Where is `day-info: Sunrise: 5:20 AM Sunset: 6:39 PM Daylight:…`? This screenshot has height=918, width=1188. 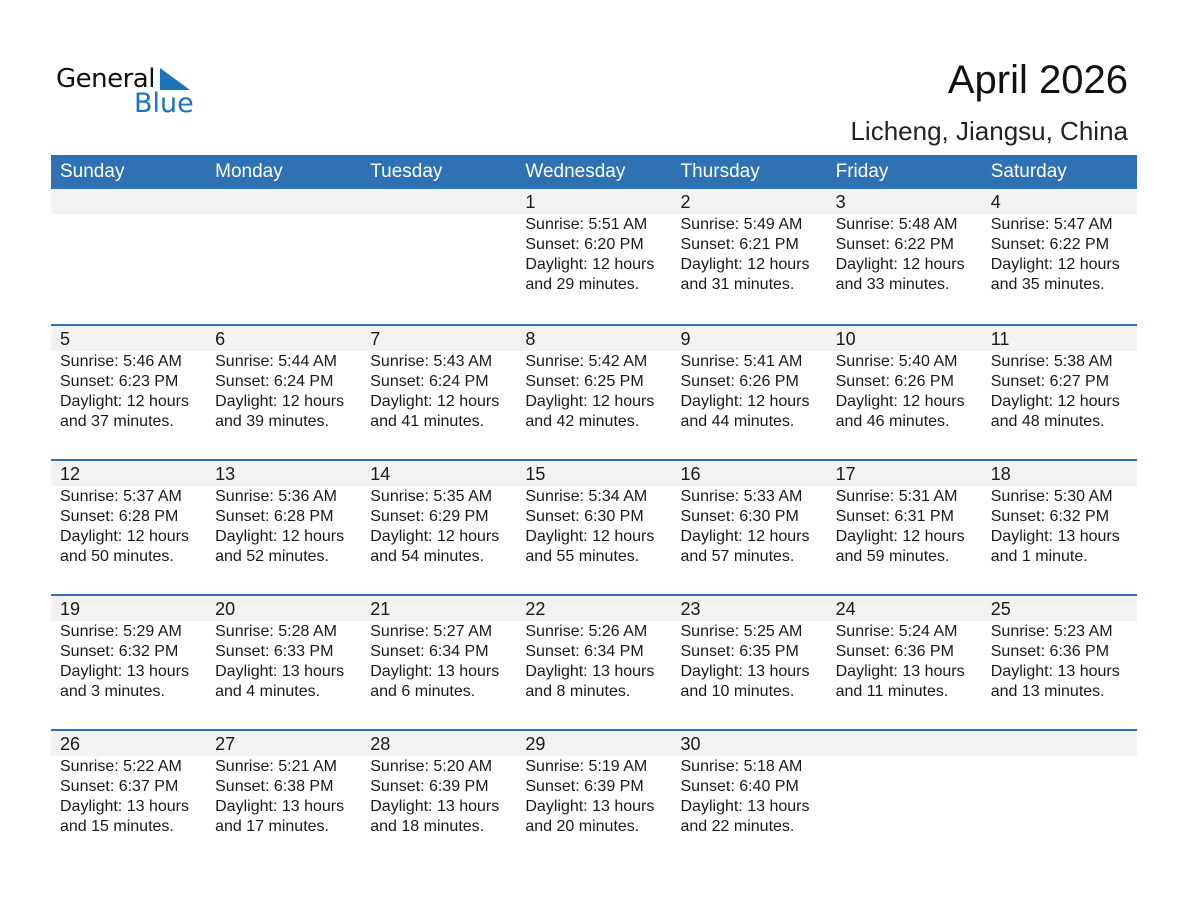
day-info: Sunrise: 5:20 AM Sunset: 6:39 PM Daylight:… is located at coordinates (443, 797).